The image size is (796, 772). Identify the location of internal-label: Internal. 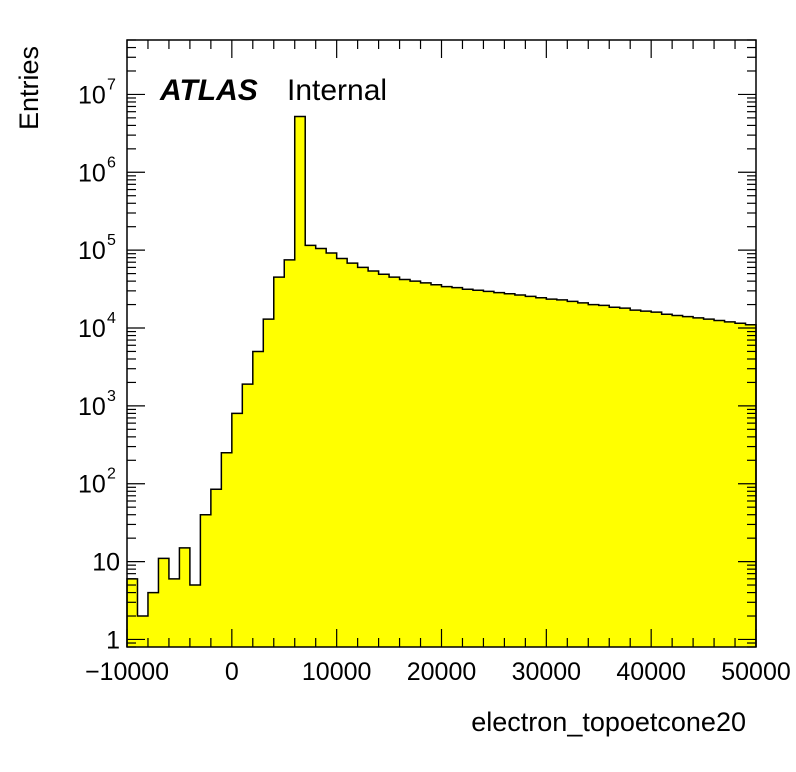
(337, 90).